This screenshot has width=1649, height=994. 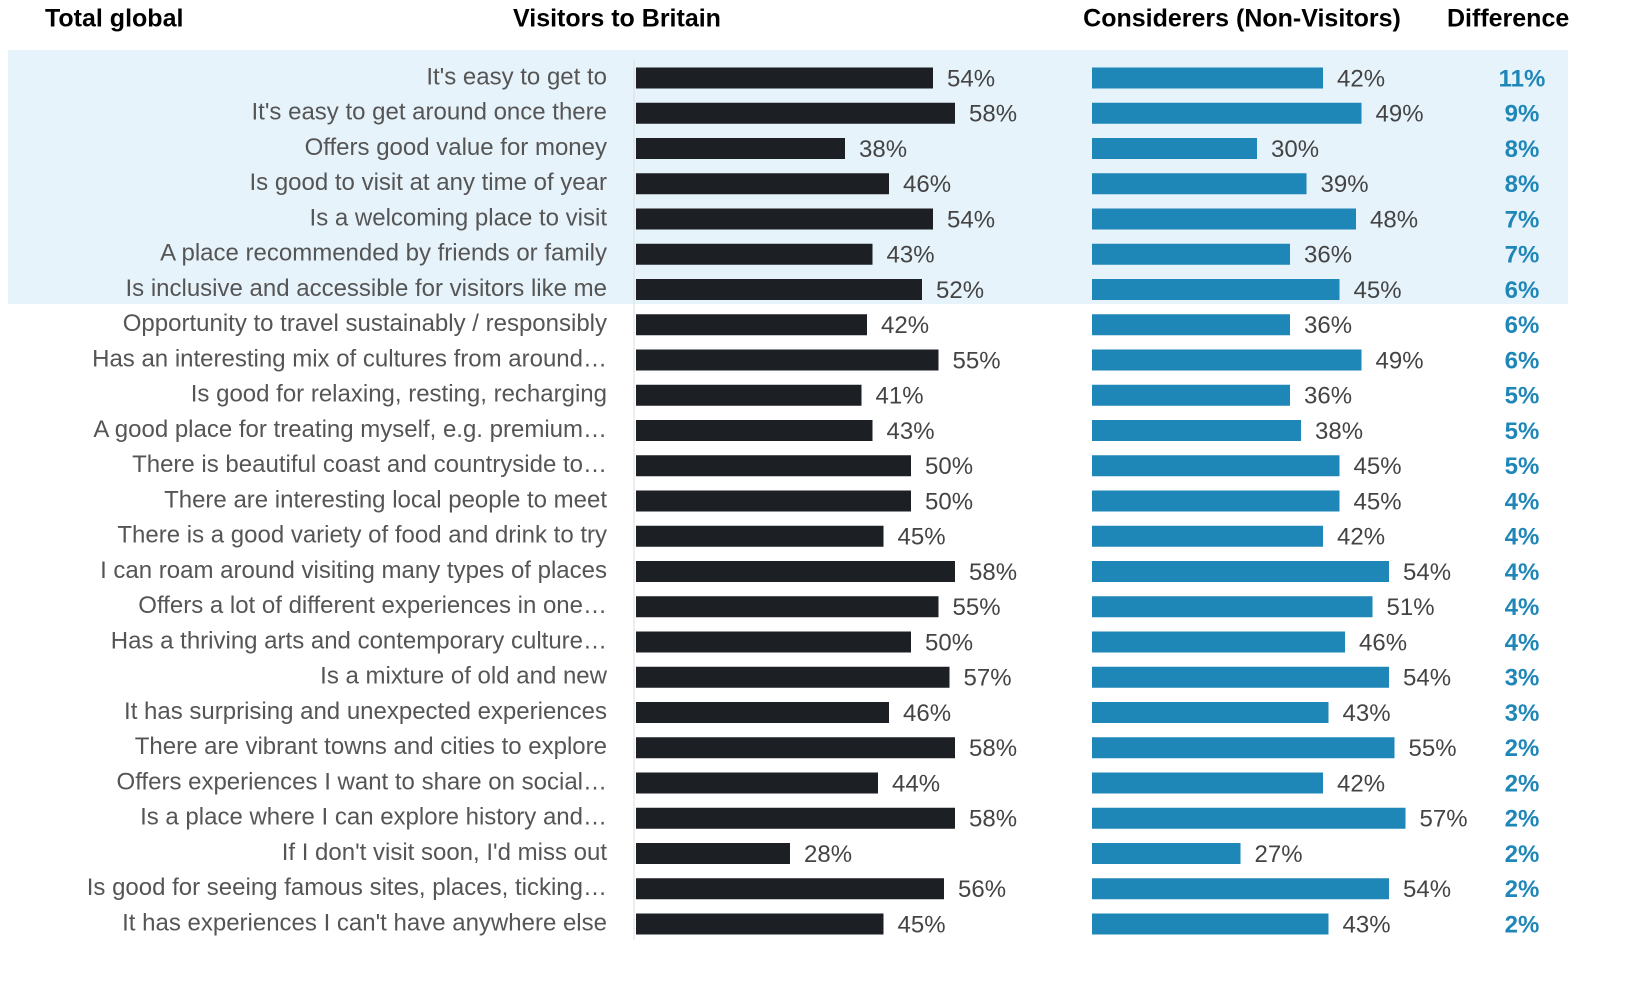 I want to click on value-label: 56%, so click(x=982, y=889).